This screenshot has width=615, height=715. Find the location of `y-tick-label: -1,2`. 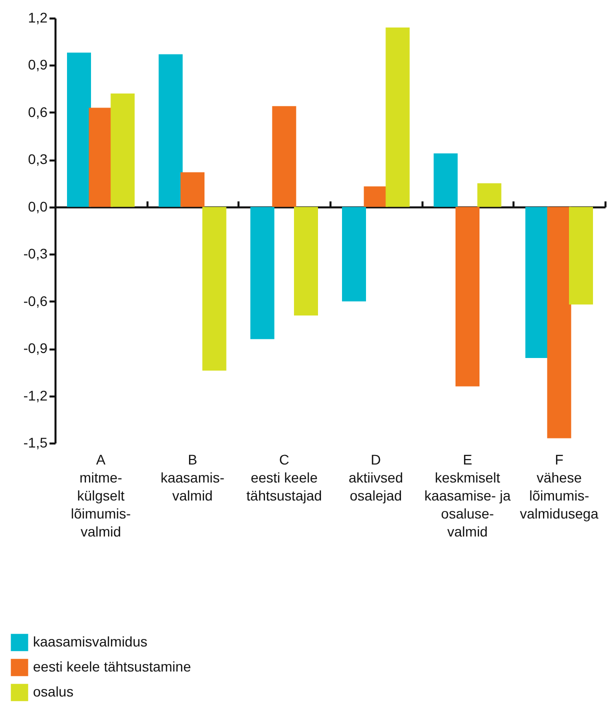

y-tick-label: -1,2 is located at coordinates (35, 395).